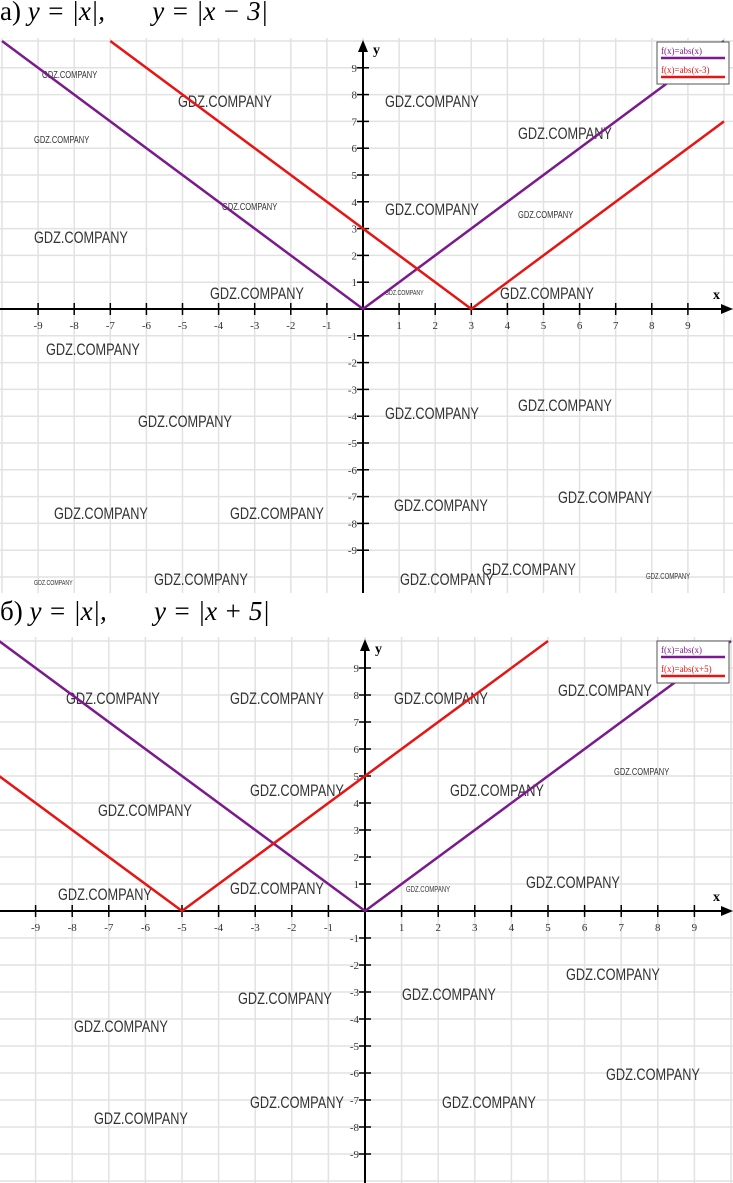 The image size is (733, 1183). I want to click on y-tick-label: 1, so click(355, 283).